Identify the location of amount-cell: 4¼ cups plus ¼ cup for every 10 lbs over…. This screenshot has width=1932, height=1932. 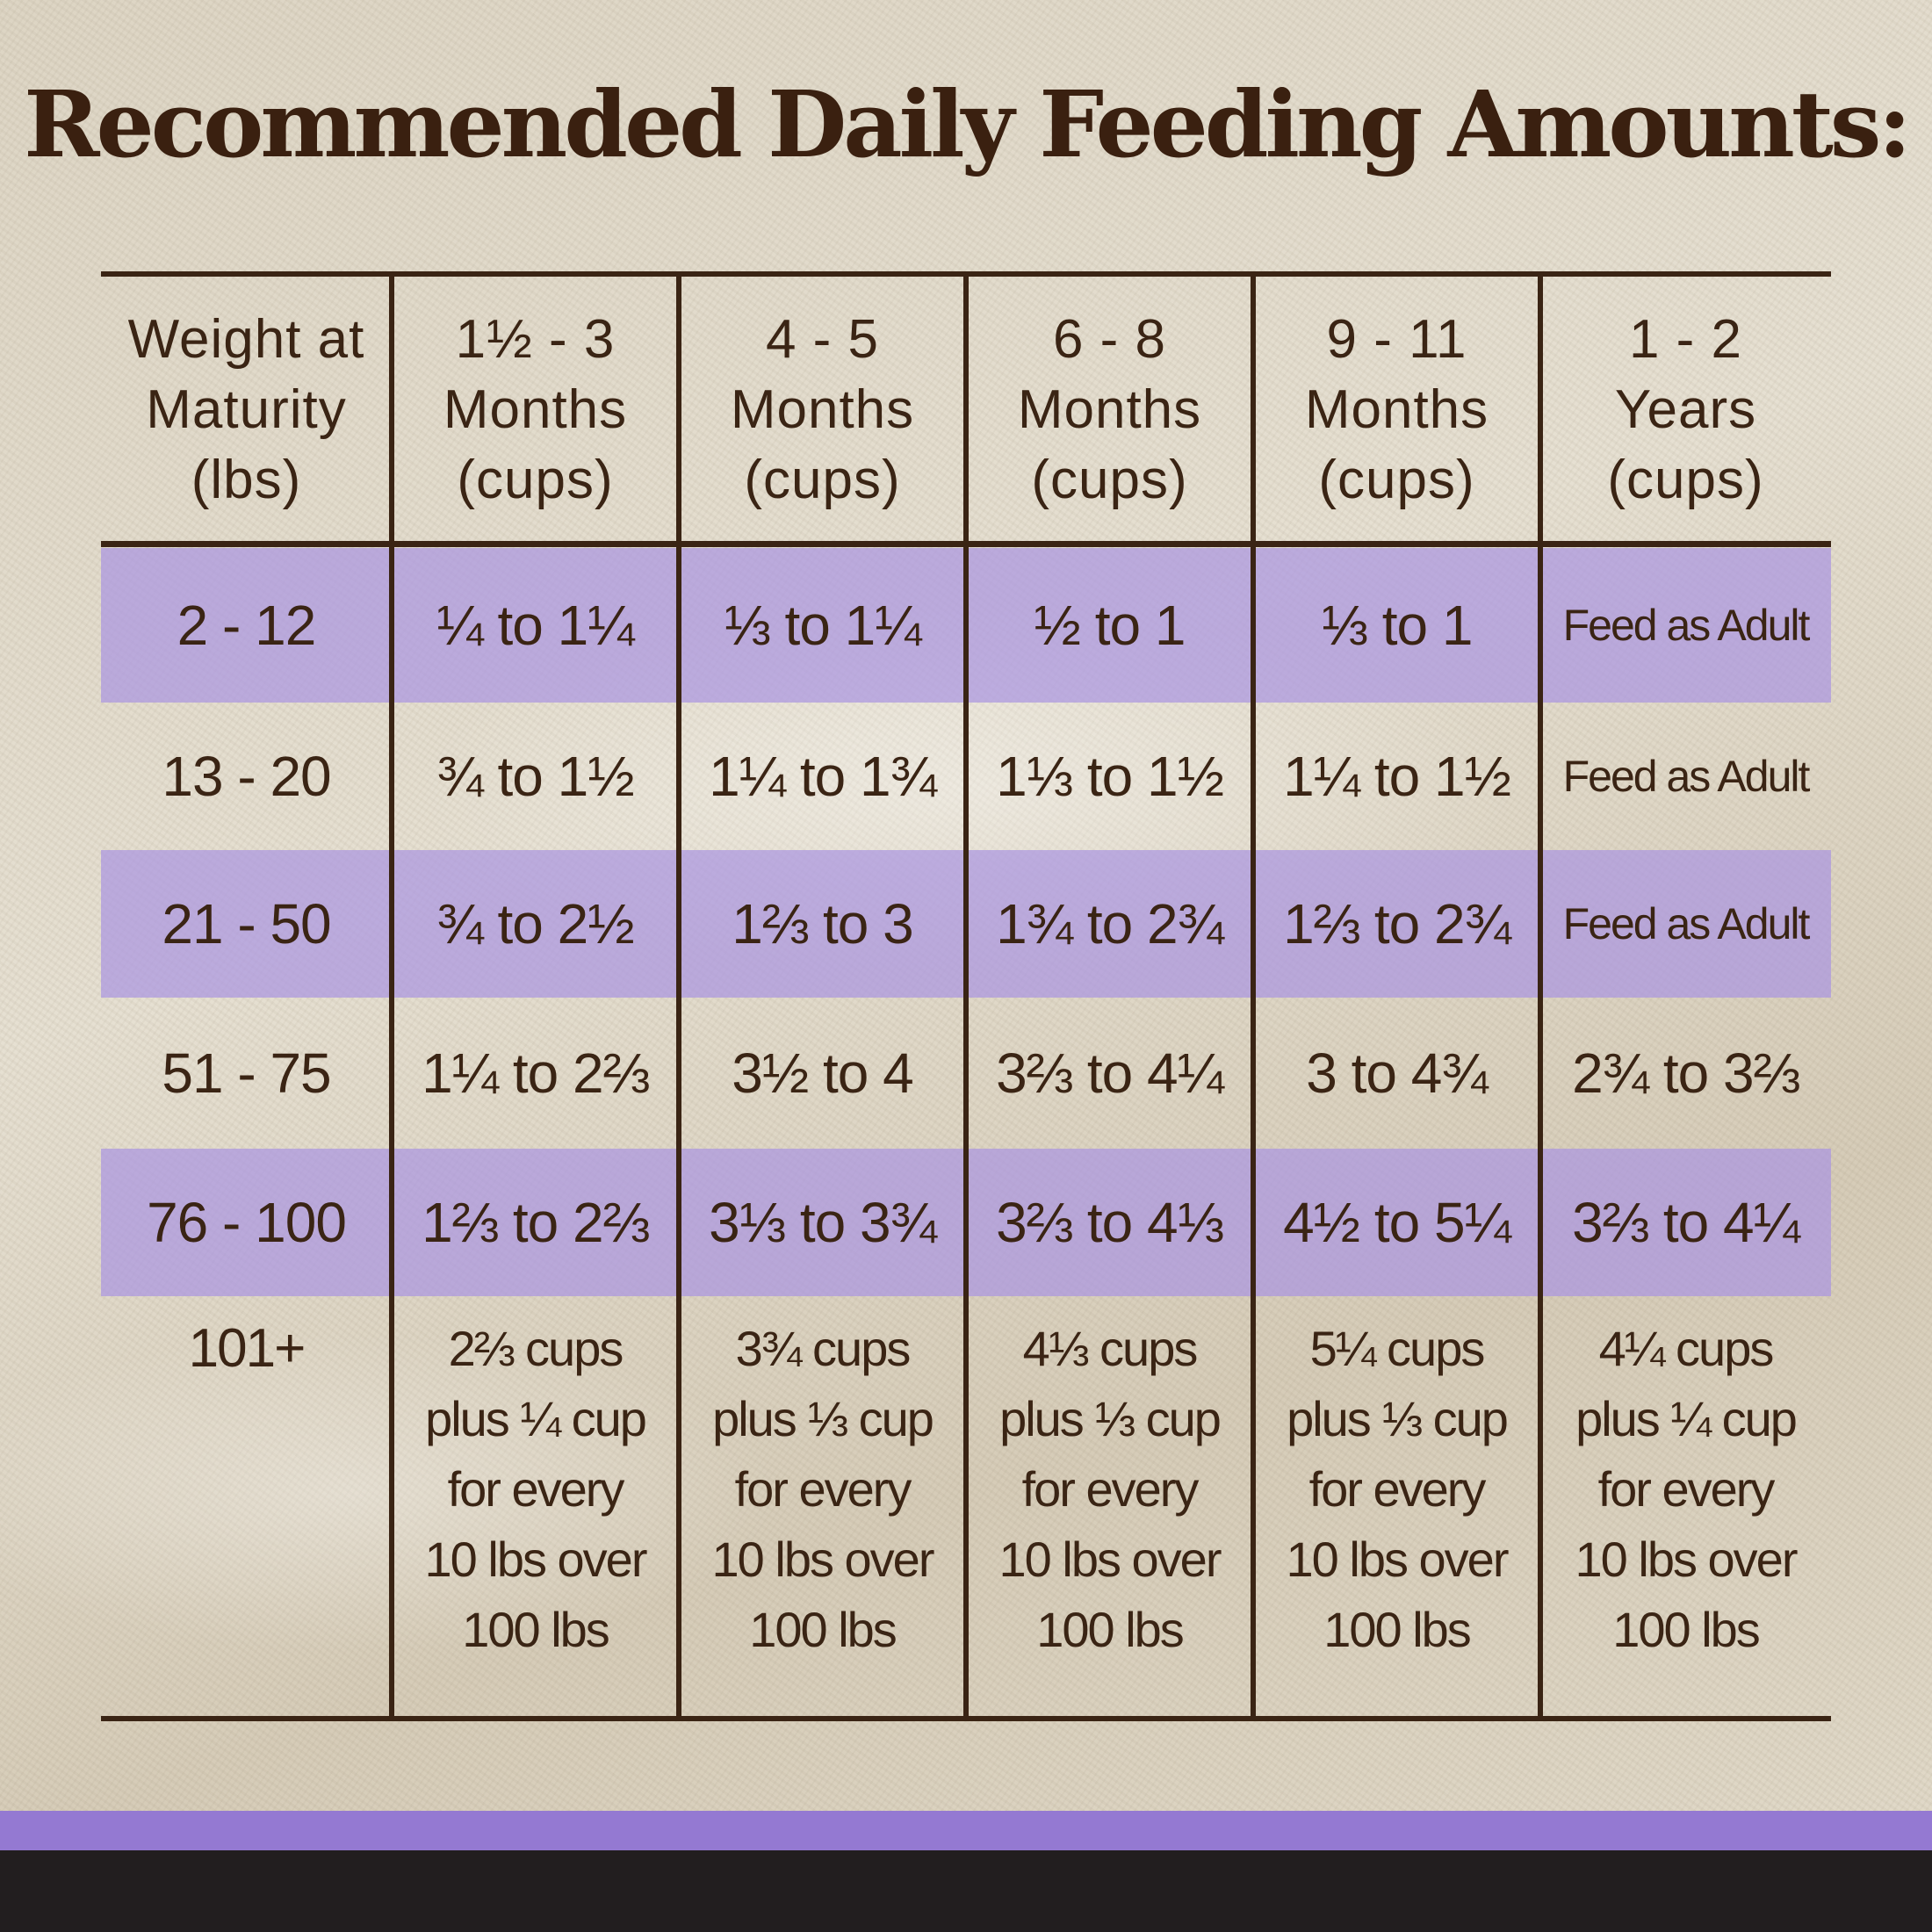
(1687, 1489).